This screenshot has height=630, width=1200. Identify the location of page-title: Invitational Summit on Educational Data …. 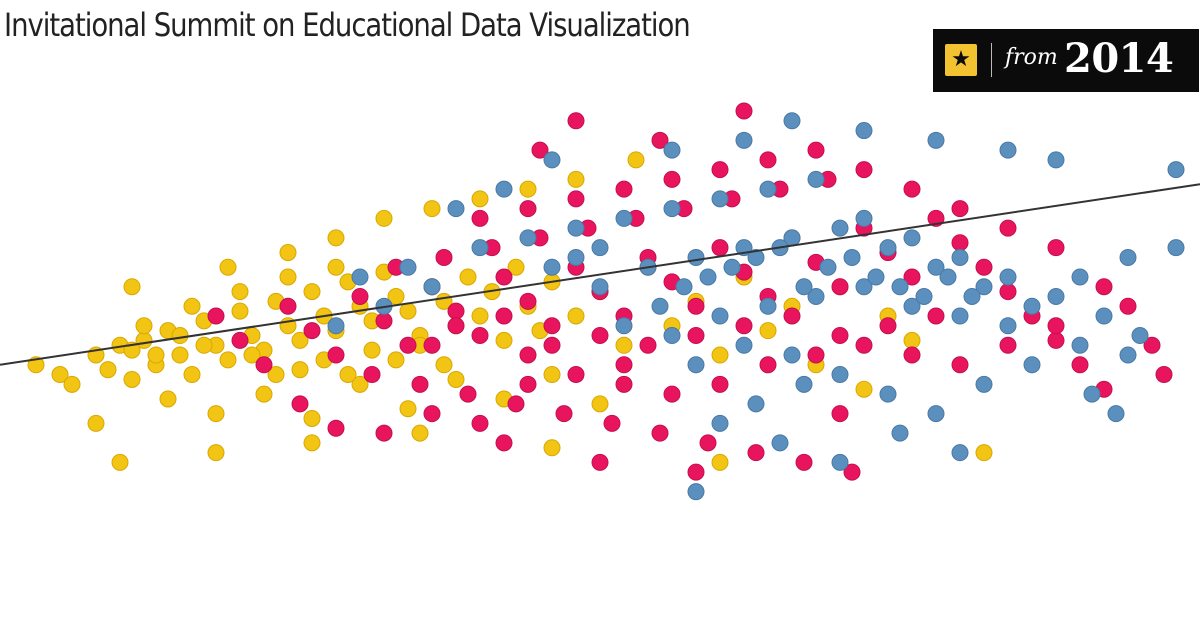
(347, 25).